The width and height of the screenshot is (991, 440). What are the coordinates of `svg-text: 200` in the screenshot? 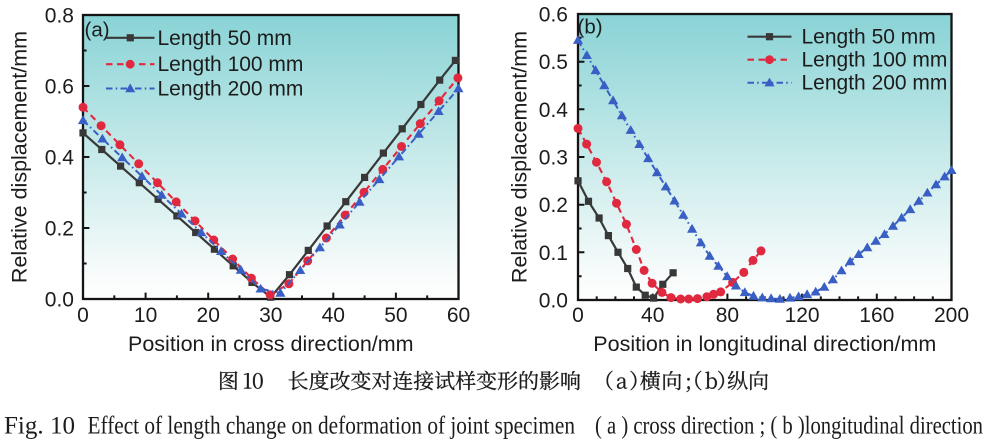 It's located at (951, 315).